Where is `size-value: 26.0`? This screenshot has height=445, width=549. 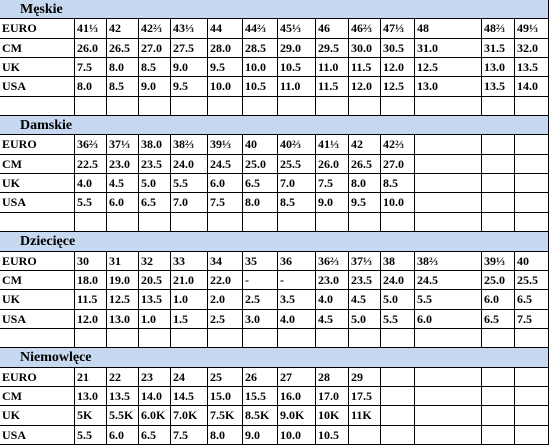
size-value: 26.0 is located at coordinates (91, 48).